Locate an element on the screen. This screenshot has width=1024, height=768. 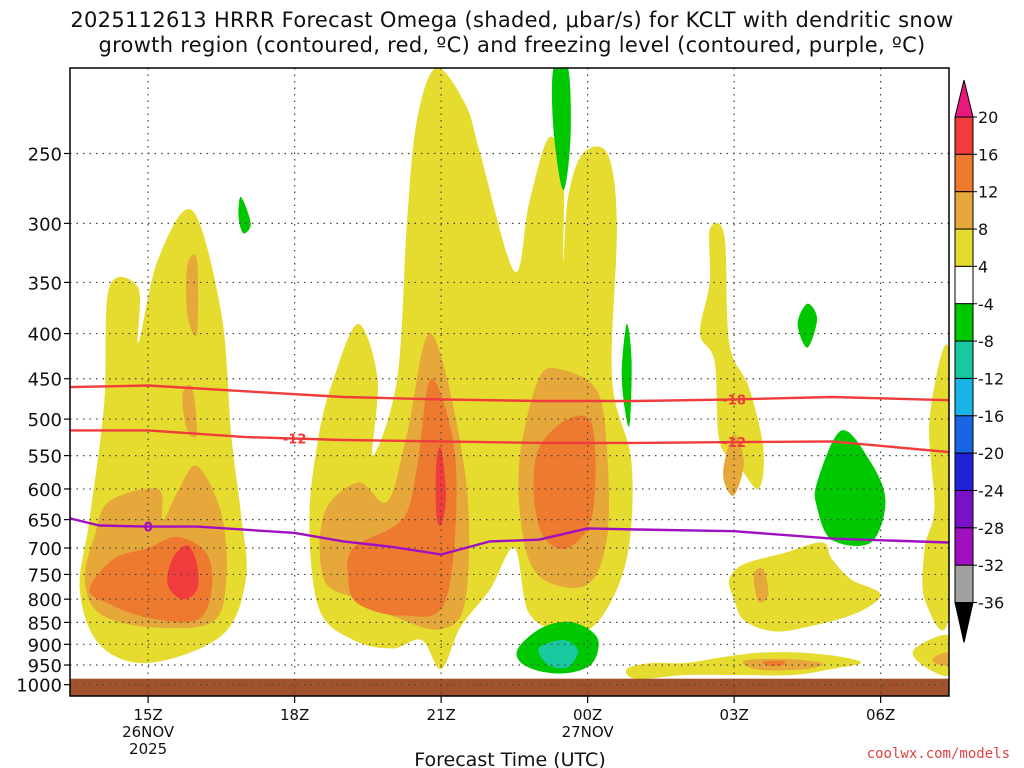
y-tick-label: 600 is located at coordinates (45, 490).